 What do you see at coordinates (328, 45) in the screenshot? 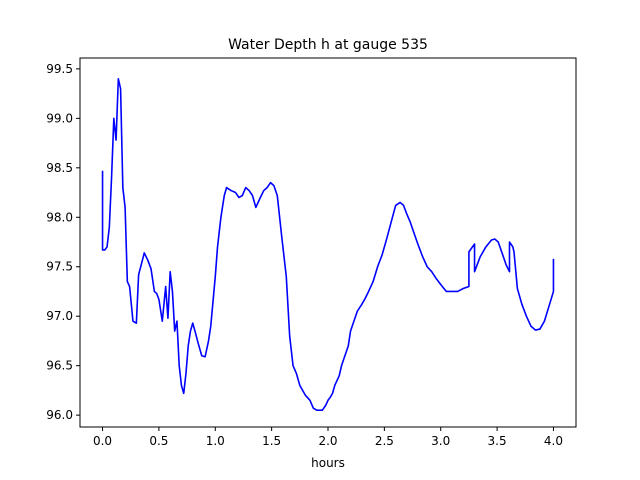
I see `chart-title: Water Depth h at gauge 535` at bounding box center [328, 45].